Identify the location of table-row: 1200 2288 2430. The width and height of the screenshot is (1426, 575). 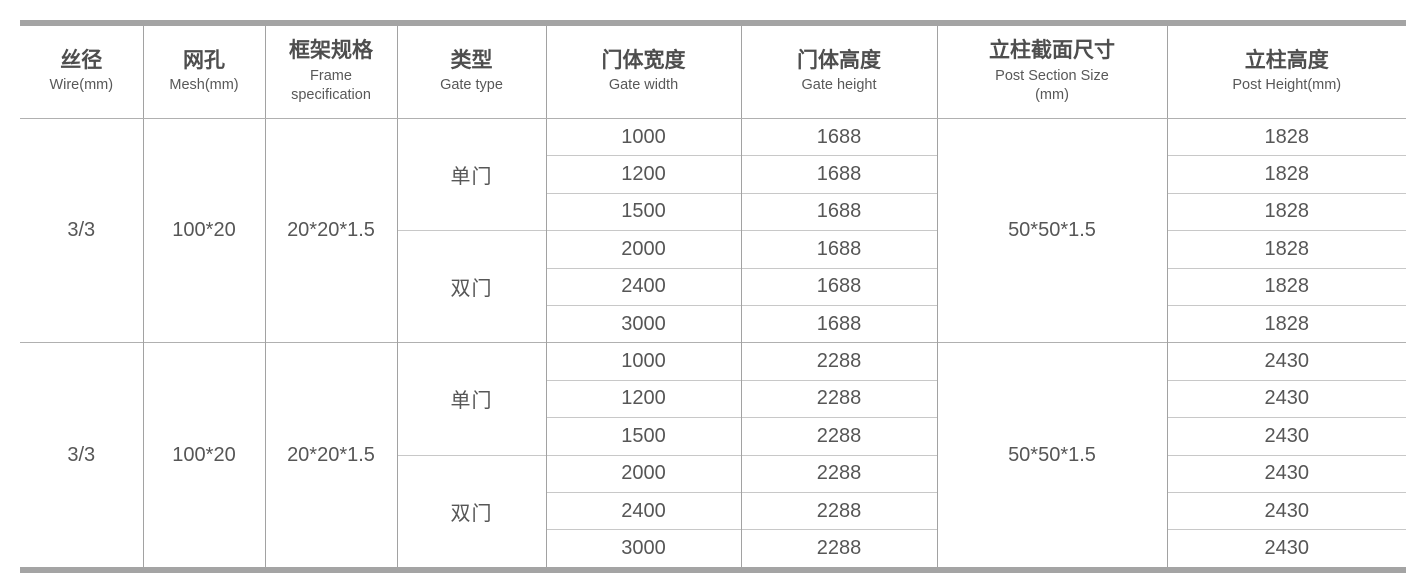
(713, 398).